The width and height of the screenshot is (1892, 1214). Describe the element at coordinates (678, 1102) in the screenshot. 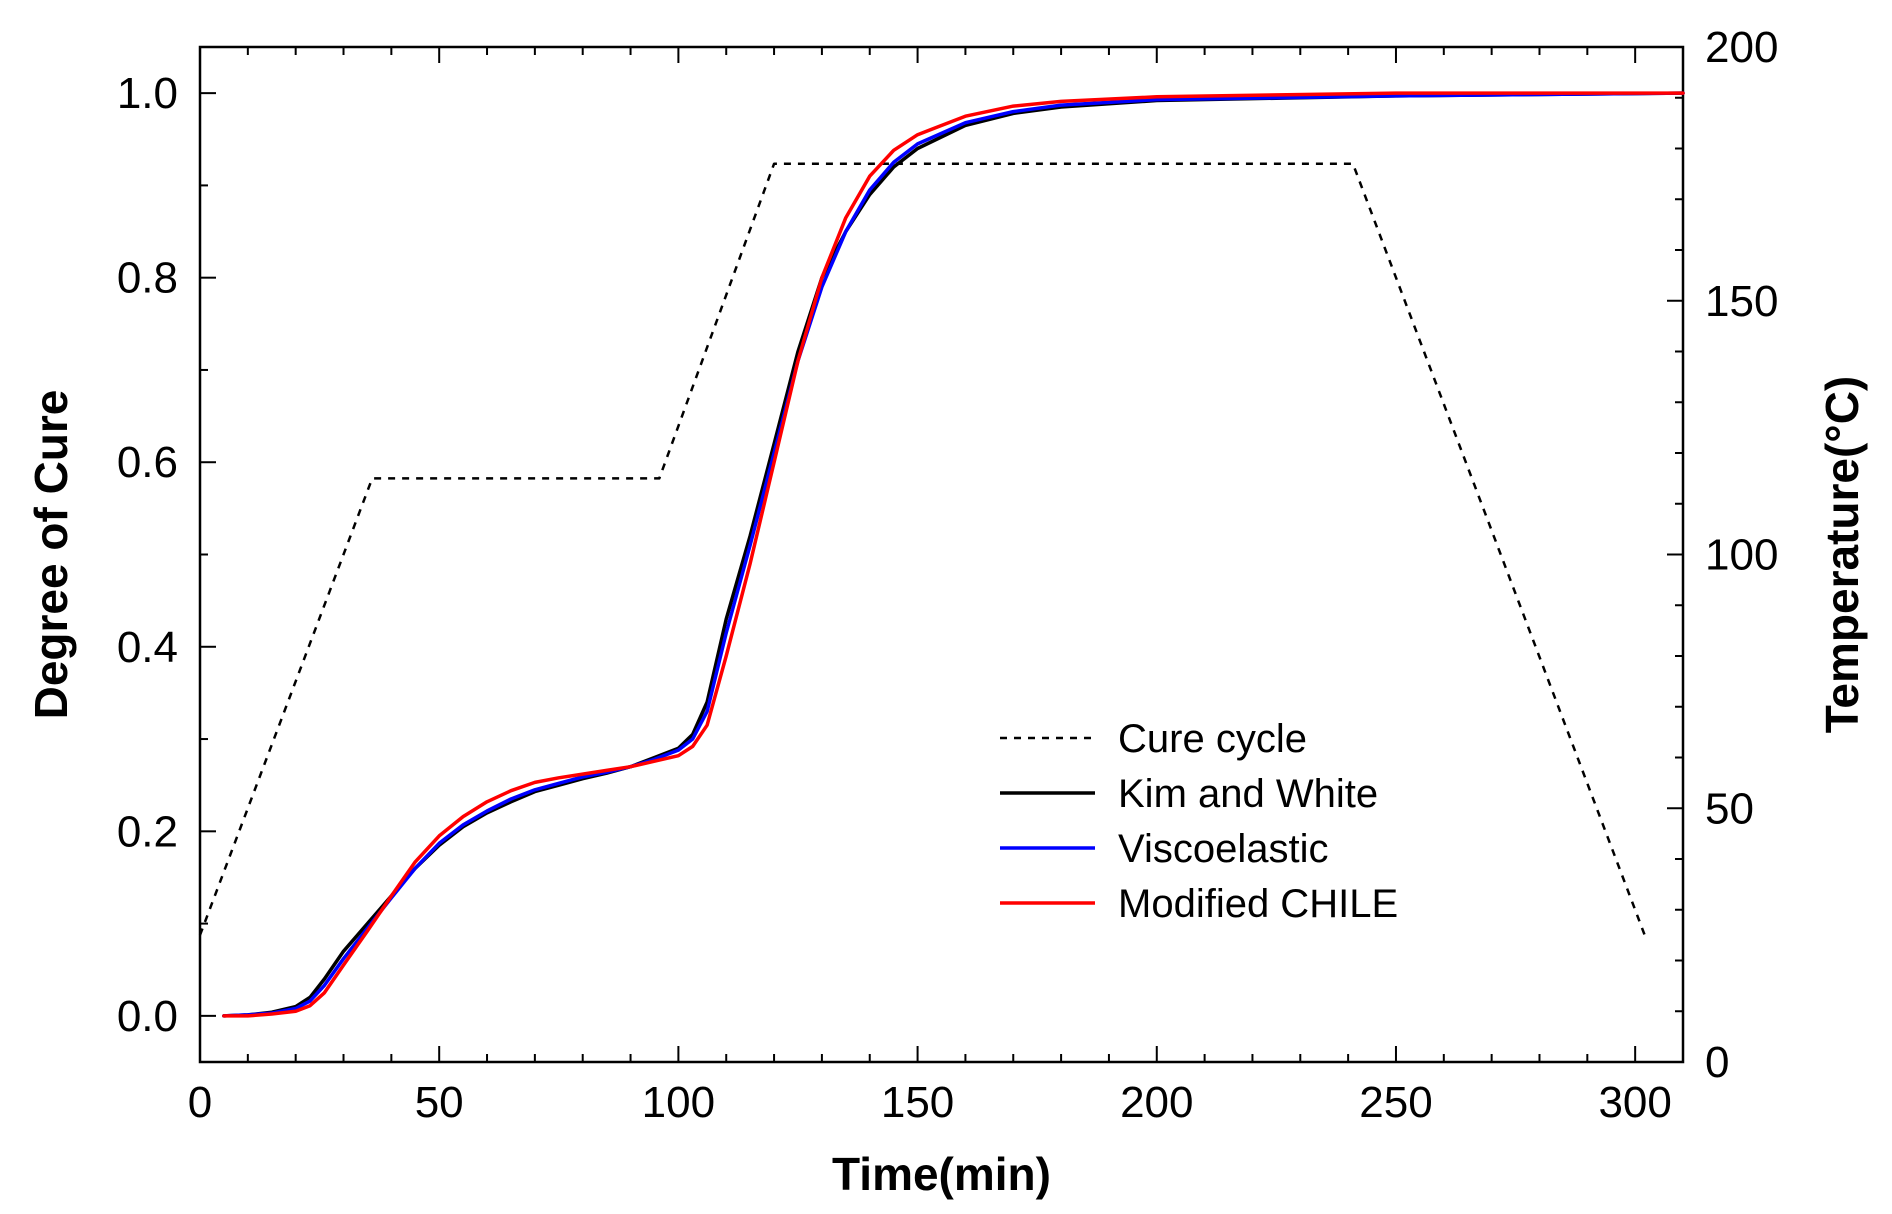

I see `x-tick-label: 100` at that location.